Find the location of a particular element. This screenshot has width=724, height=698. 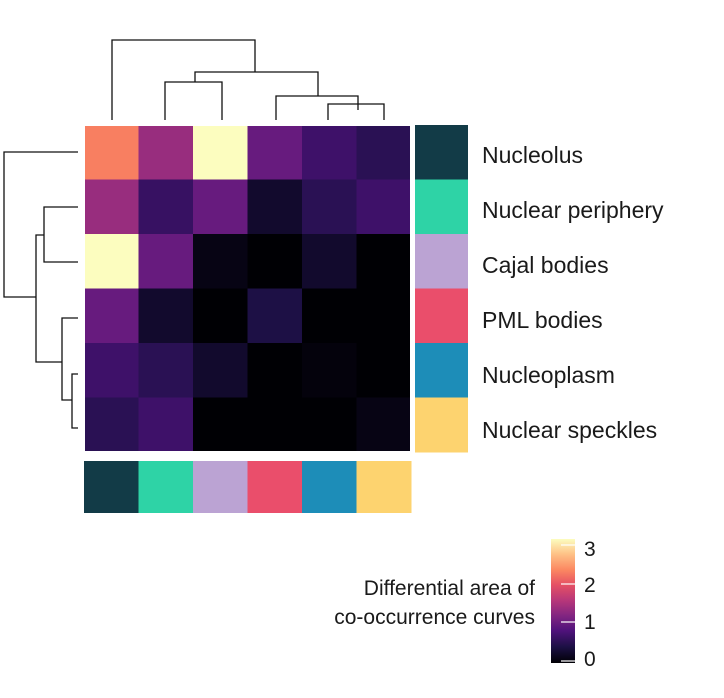

row-label-nuclear-periphery: Nuclear periphery is located at coordinates (573, 210).